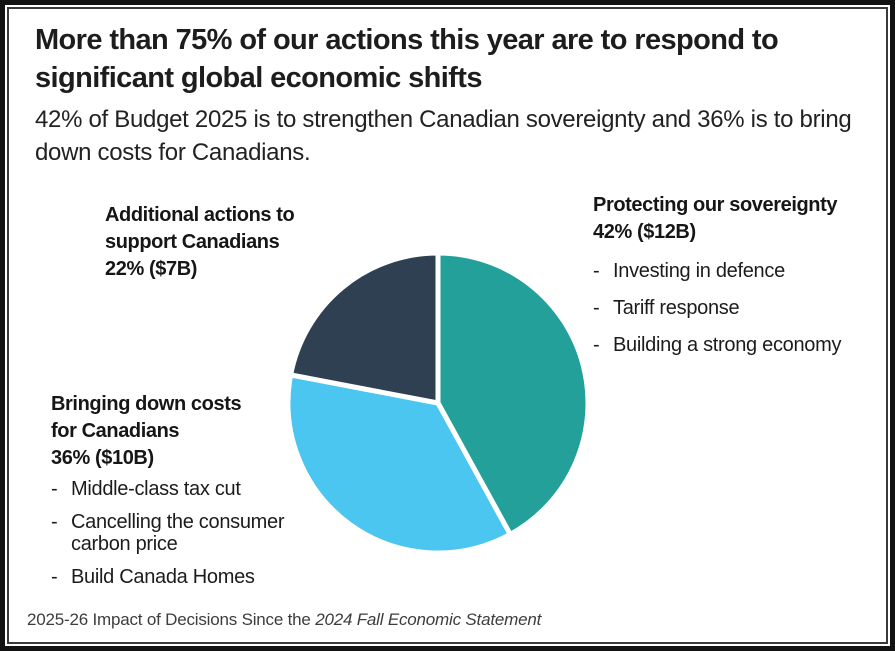 The height and width of the screenshot is (651, 895). What do you see at coordinates (163, 577) in the screenshot?
I see `bullet-label: Build Canada Homes` at bounding box center [163, 577].